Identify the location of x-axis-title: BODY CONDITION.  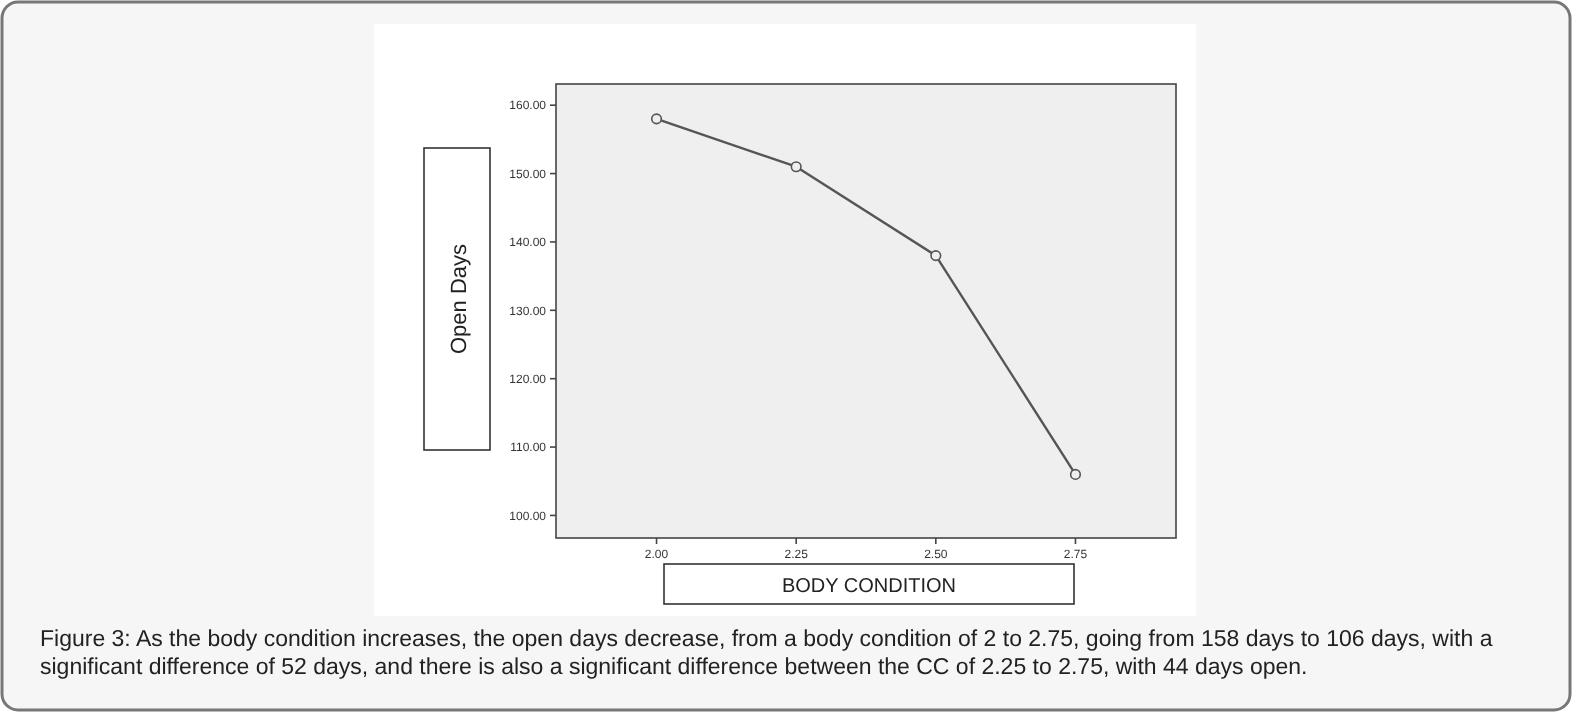
(869, 587).